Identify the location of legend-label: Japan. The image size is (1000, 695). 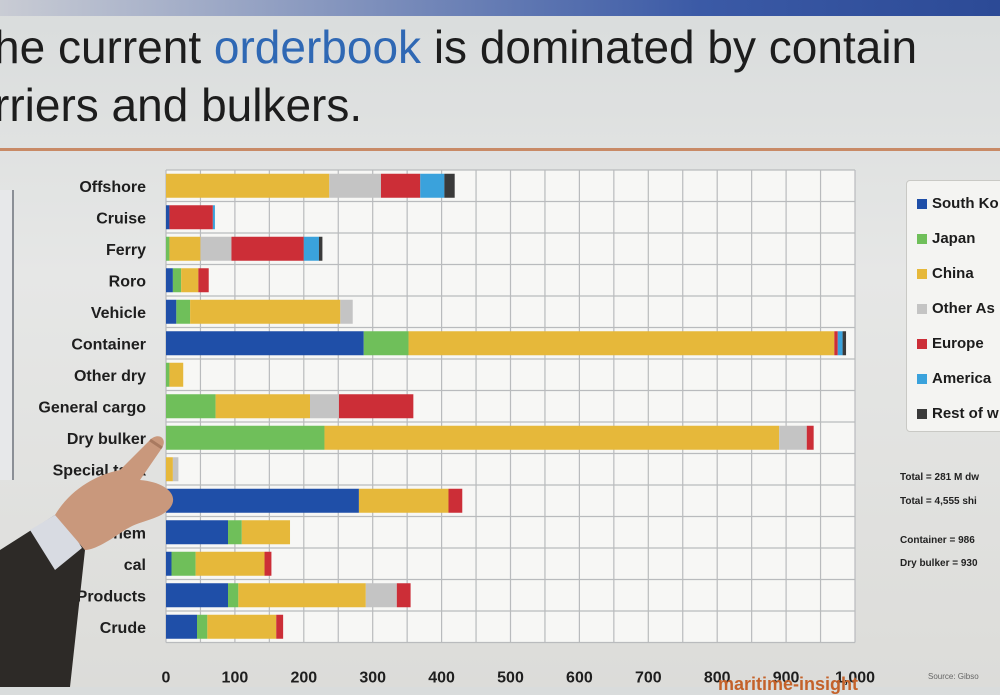
(954, 238).